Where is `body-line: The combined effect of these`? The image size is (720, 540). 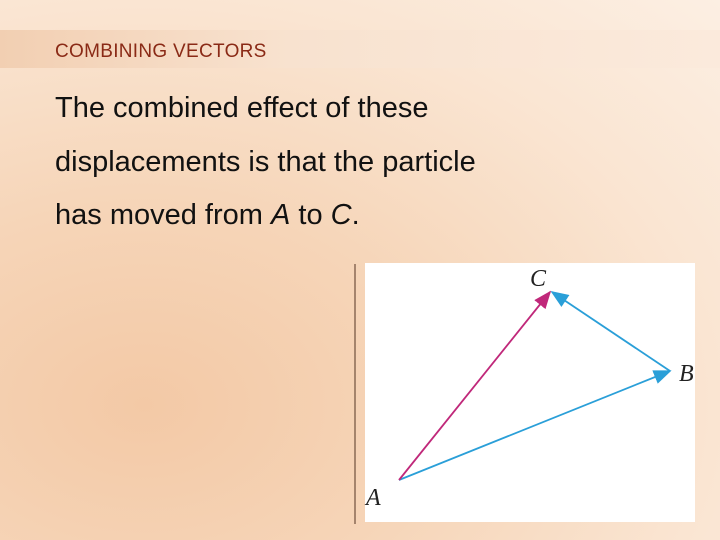
body-line: The combined effect of these is located at coordinates (265, 109).